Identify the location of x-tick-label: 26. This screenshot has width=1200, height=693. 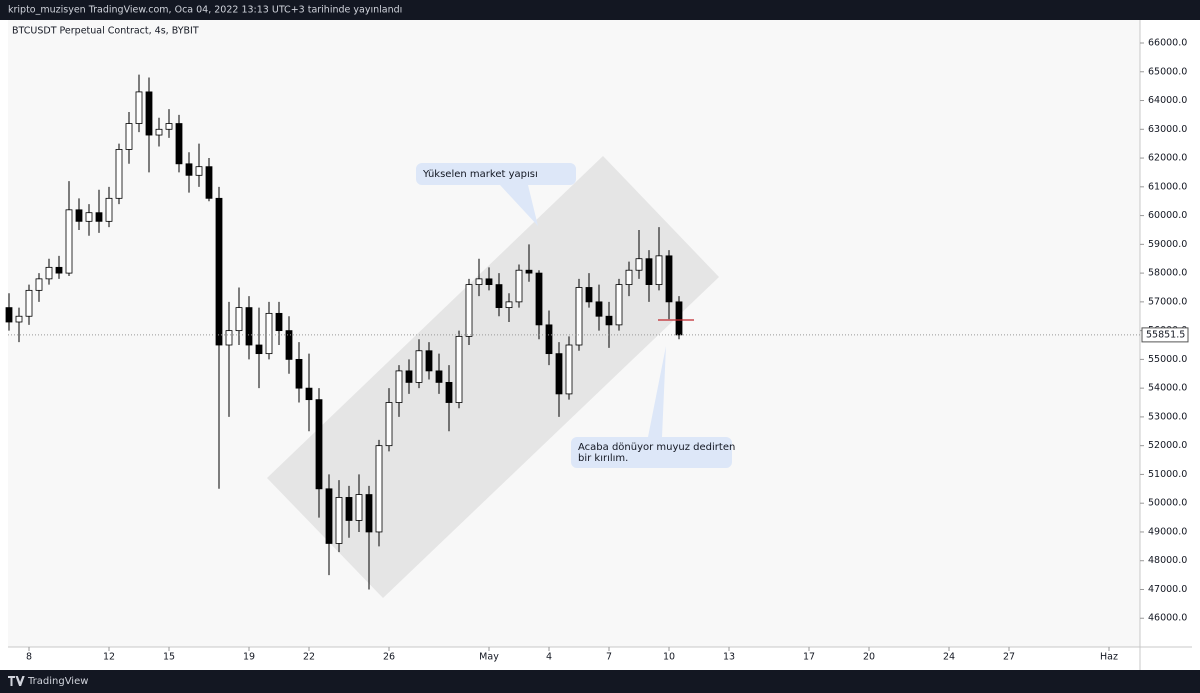
(389, 657).